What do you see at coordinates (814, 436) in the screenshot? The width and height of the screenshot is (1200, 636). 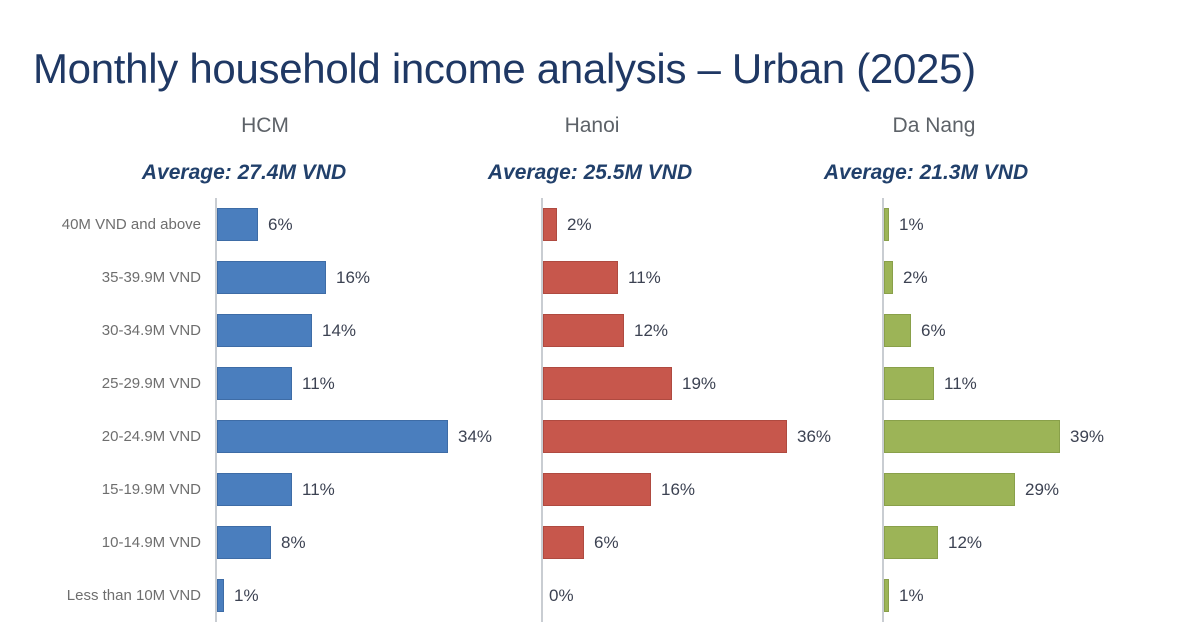 I see `value-label: 36%` at bounding box center [814, 436].